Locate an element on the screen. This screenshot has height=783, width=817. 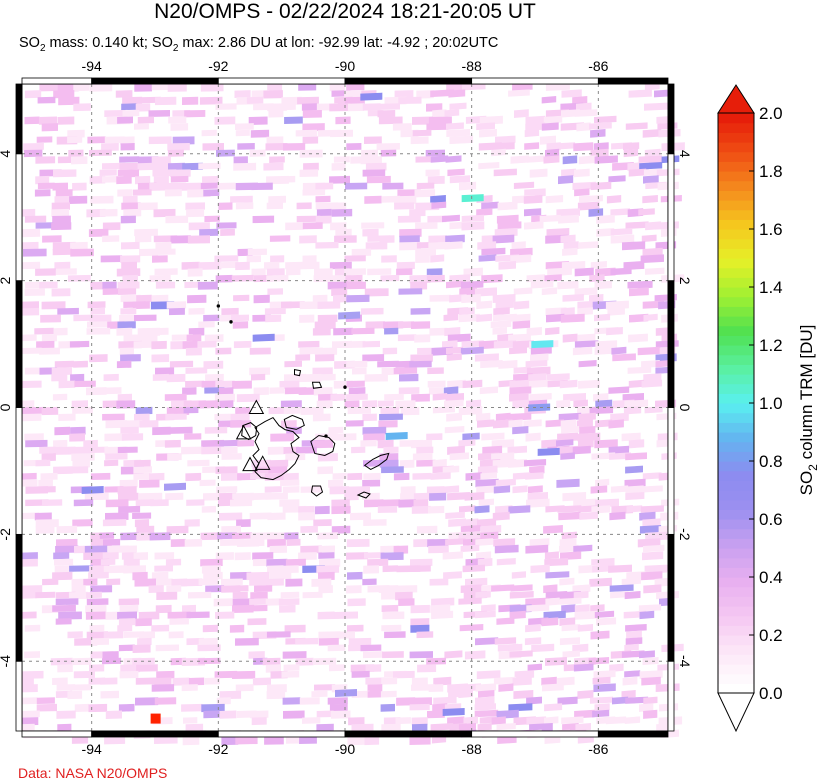
islet is located at coordinates (231, 322).